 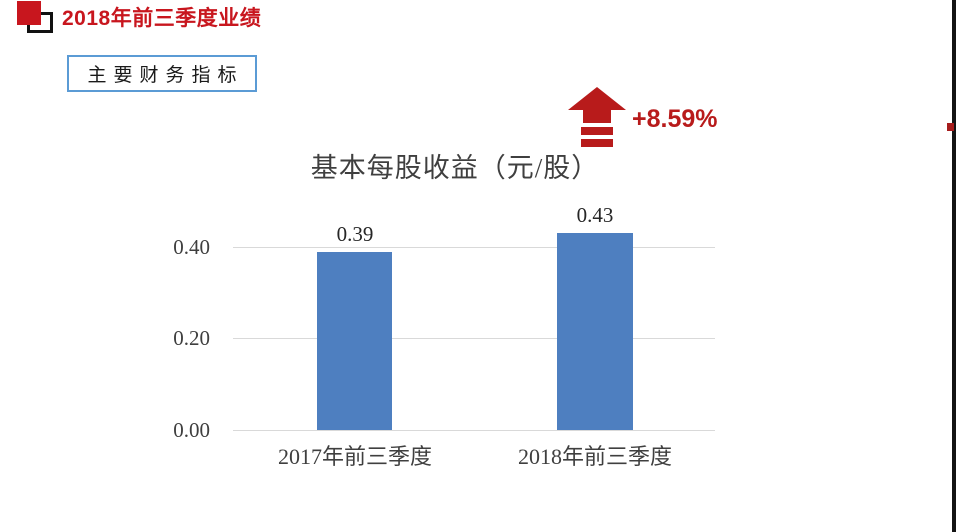 I want to click on bar-value-label: 0.43, so click(x=595, y=215).